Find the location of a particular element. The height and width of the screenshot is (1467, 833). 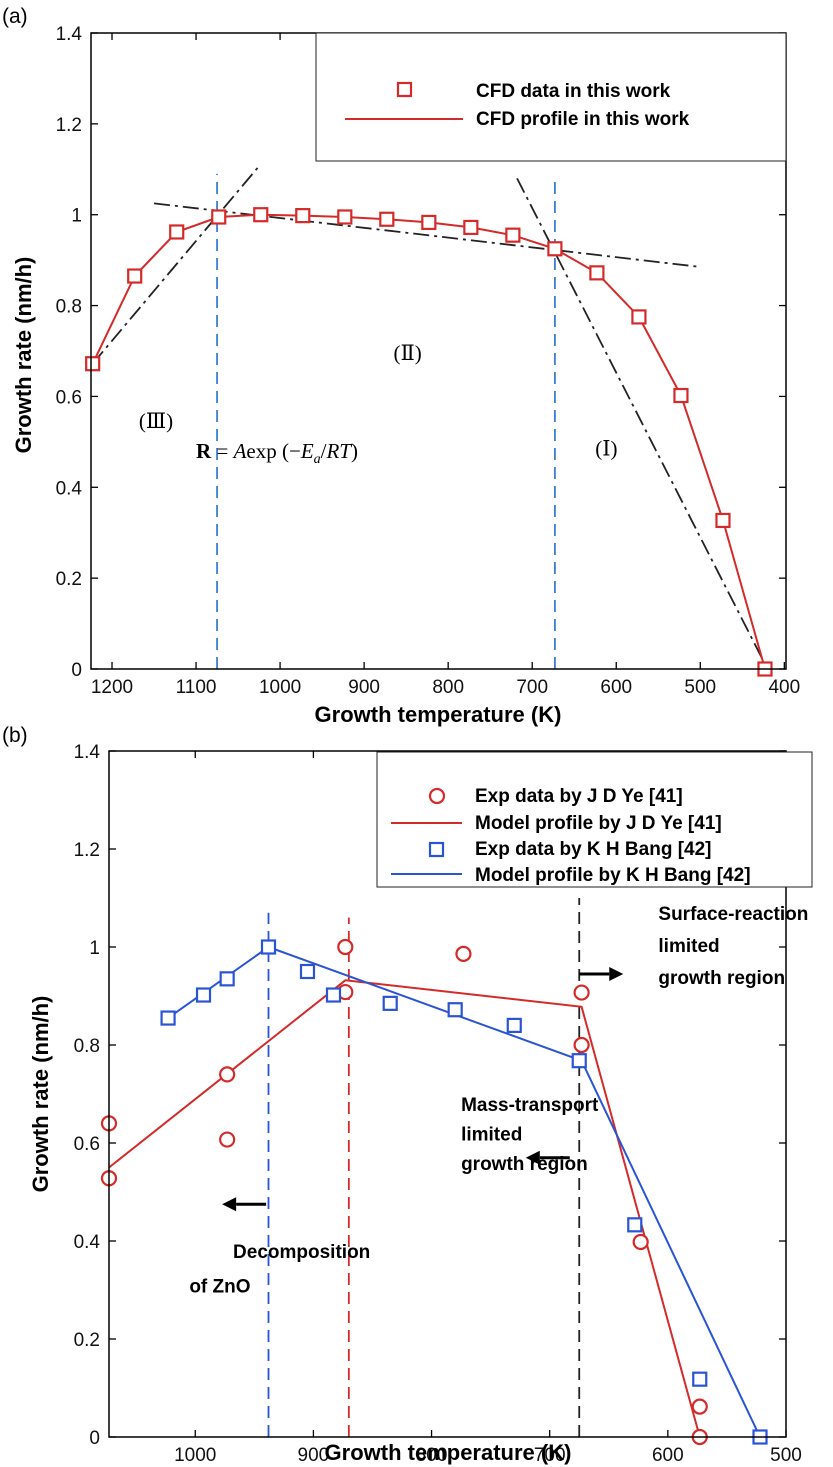

annotation-text: Surface-reaction is located at coordinates (733, 914).